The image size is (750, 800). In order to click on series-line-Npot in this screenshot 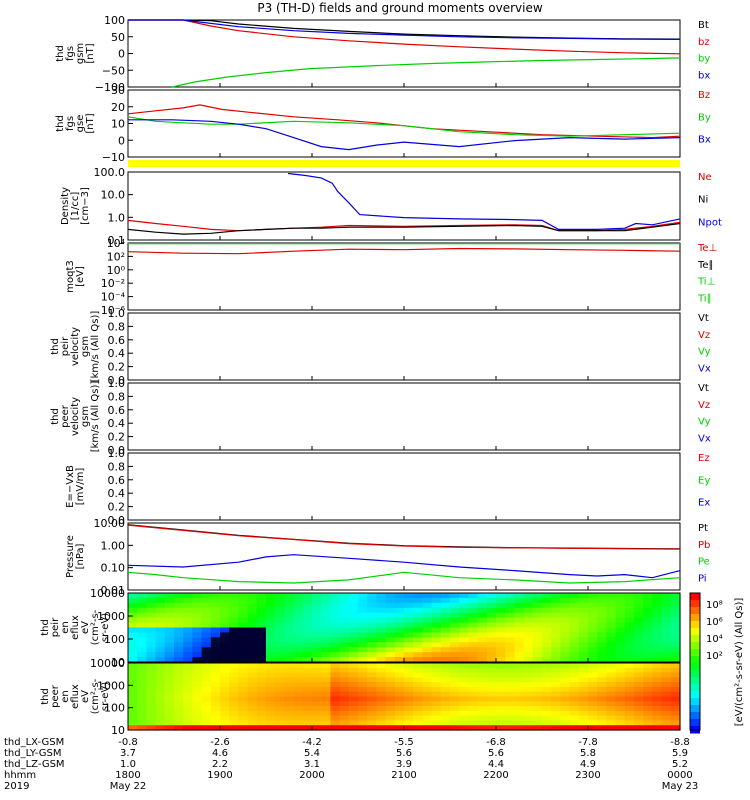, I will do `click(484, 201)`.